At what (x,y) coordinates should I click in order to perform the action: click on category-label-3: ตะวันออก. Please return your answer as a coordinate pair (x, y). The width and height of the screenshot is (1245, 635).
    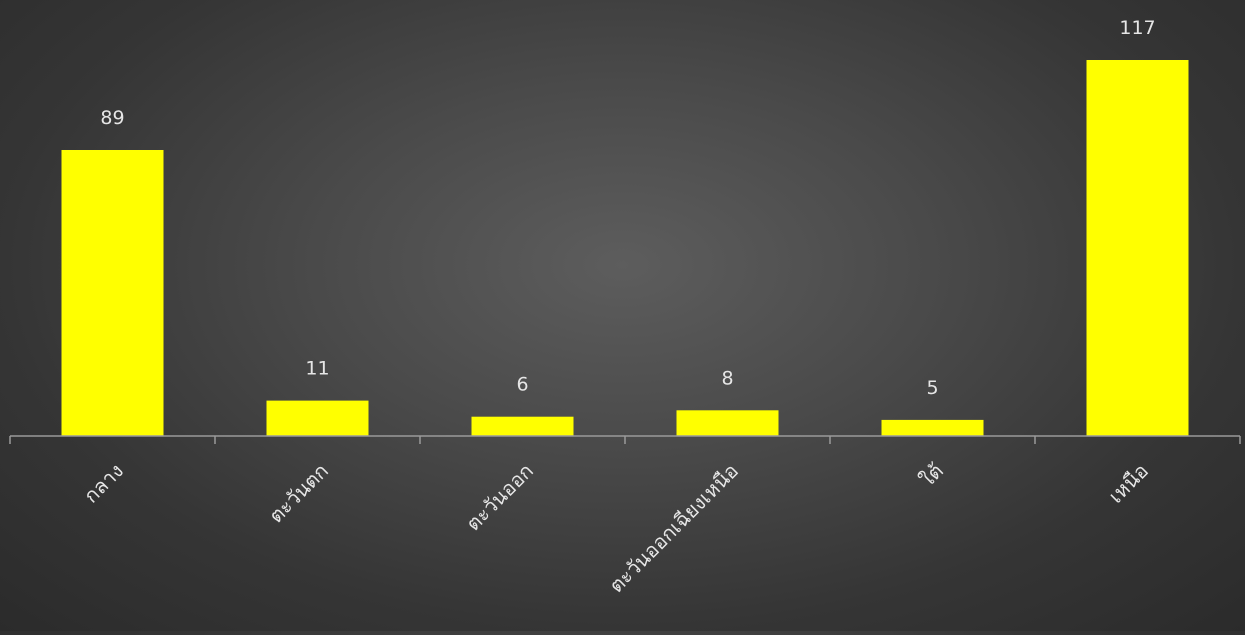
    Looking at the image, I should click on (499, 497).